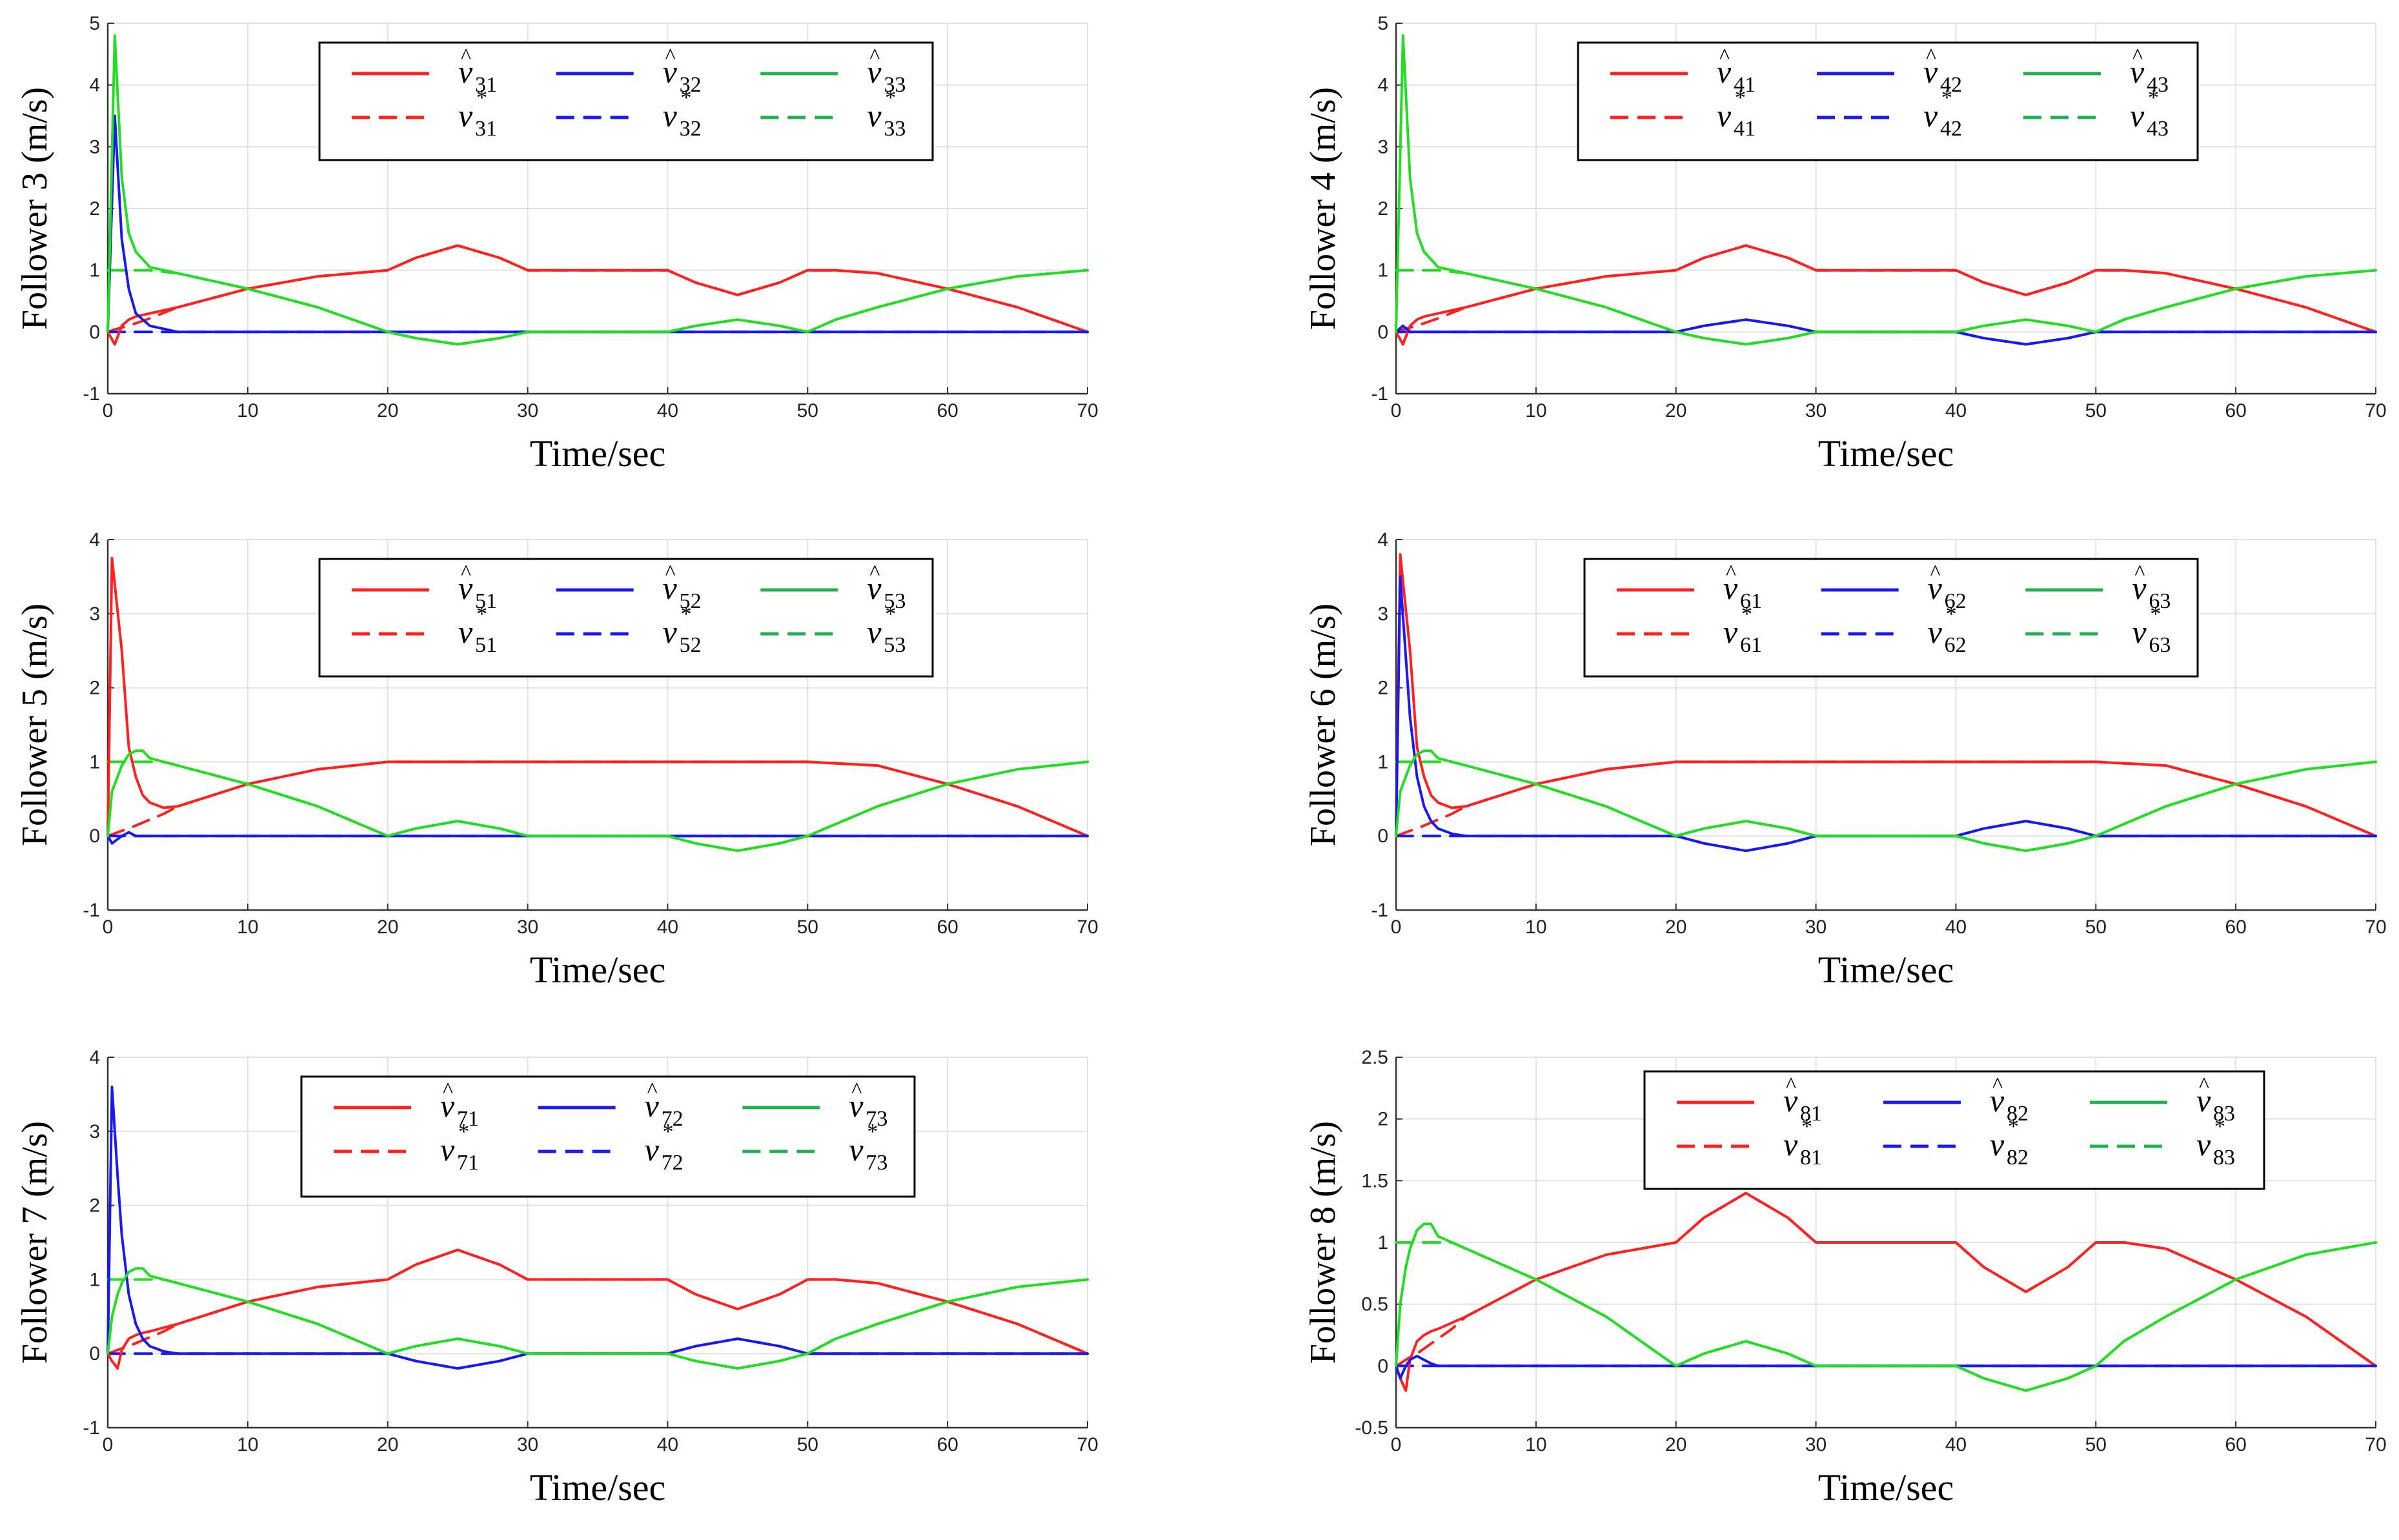 The width and height of the screenshot is (2399, 1540). Describe the element at coordinates (35, 1242) in the screenshot. I see `y-axis-title: Follower 7 (m/s)` at that location.